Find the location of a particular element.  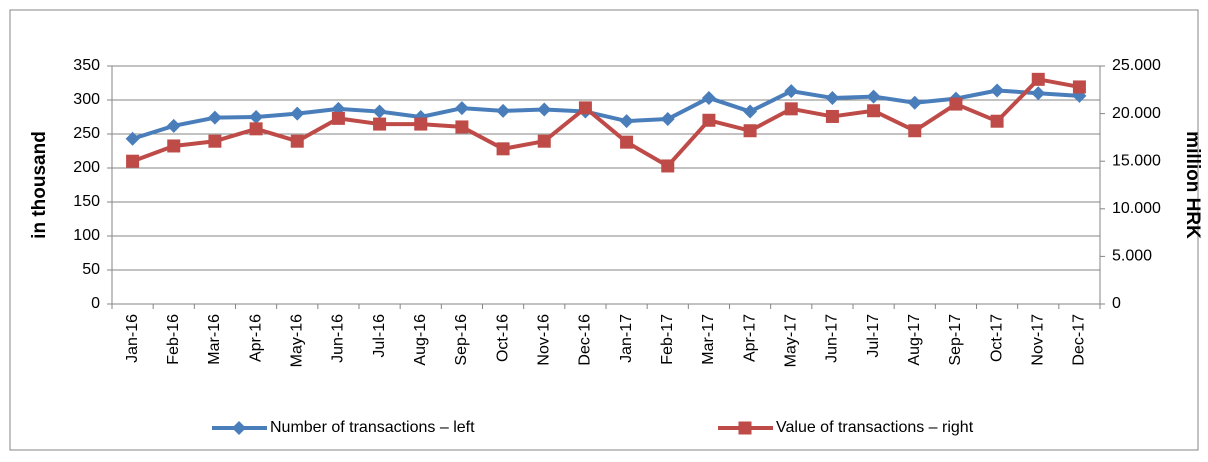

x-tick-label: Aug-17 is located at coordinates (914, 340).